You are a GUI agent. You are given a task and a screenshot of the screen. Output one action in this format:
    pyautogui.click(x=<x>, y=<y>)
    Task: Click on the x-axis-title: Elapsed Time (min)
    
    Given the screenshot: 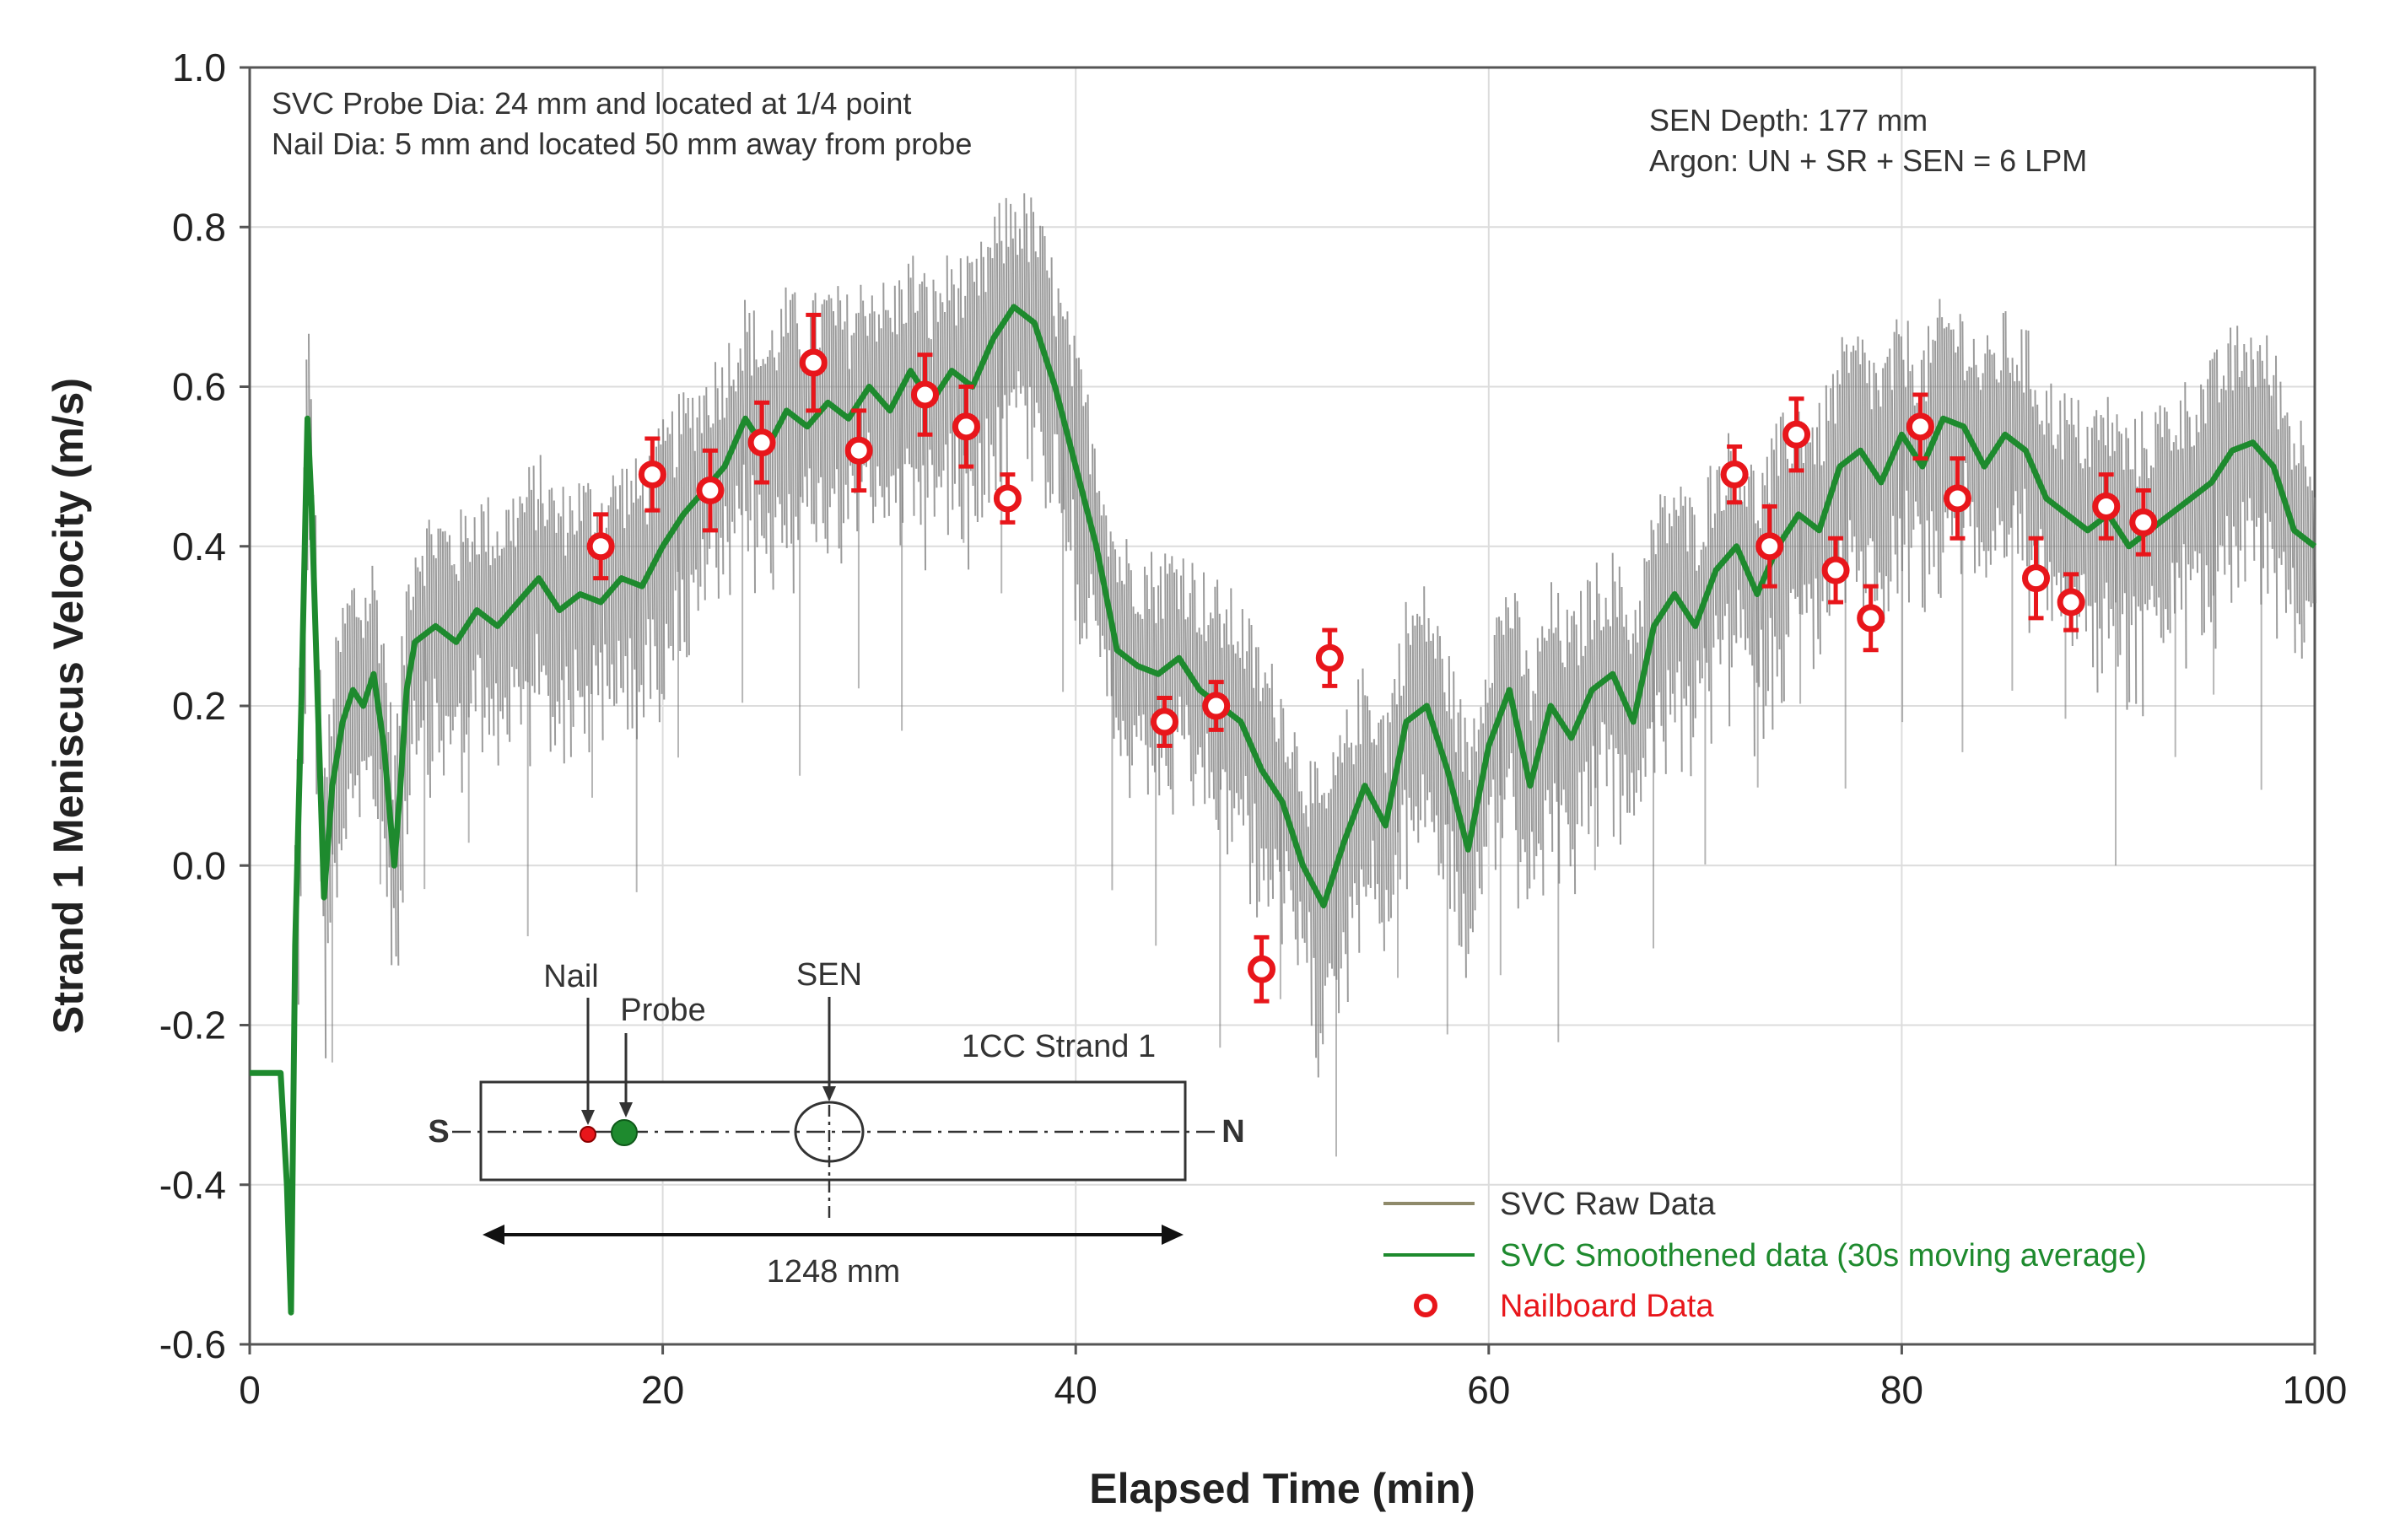 What is the action you would take?
    pyautogui.click(x=1282, y=1488)
    